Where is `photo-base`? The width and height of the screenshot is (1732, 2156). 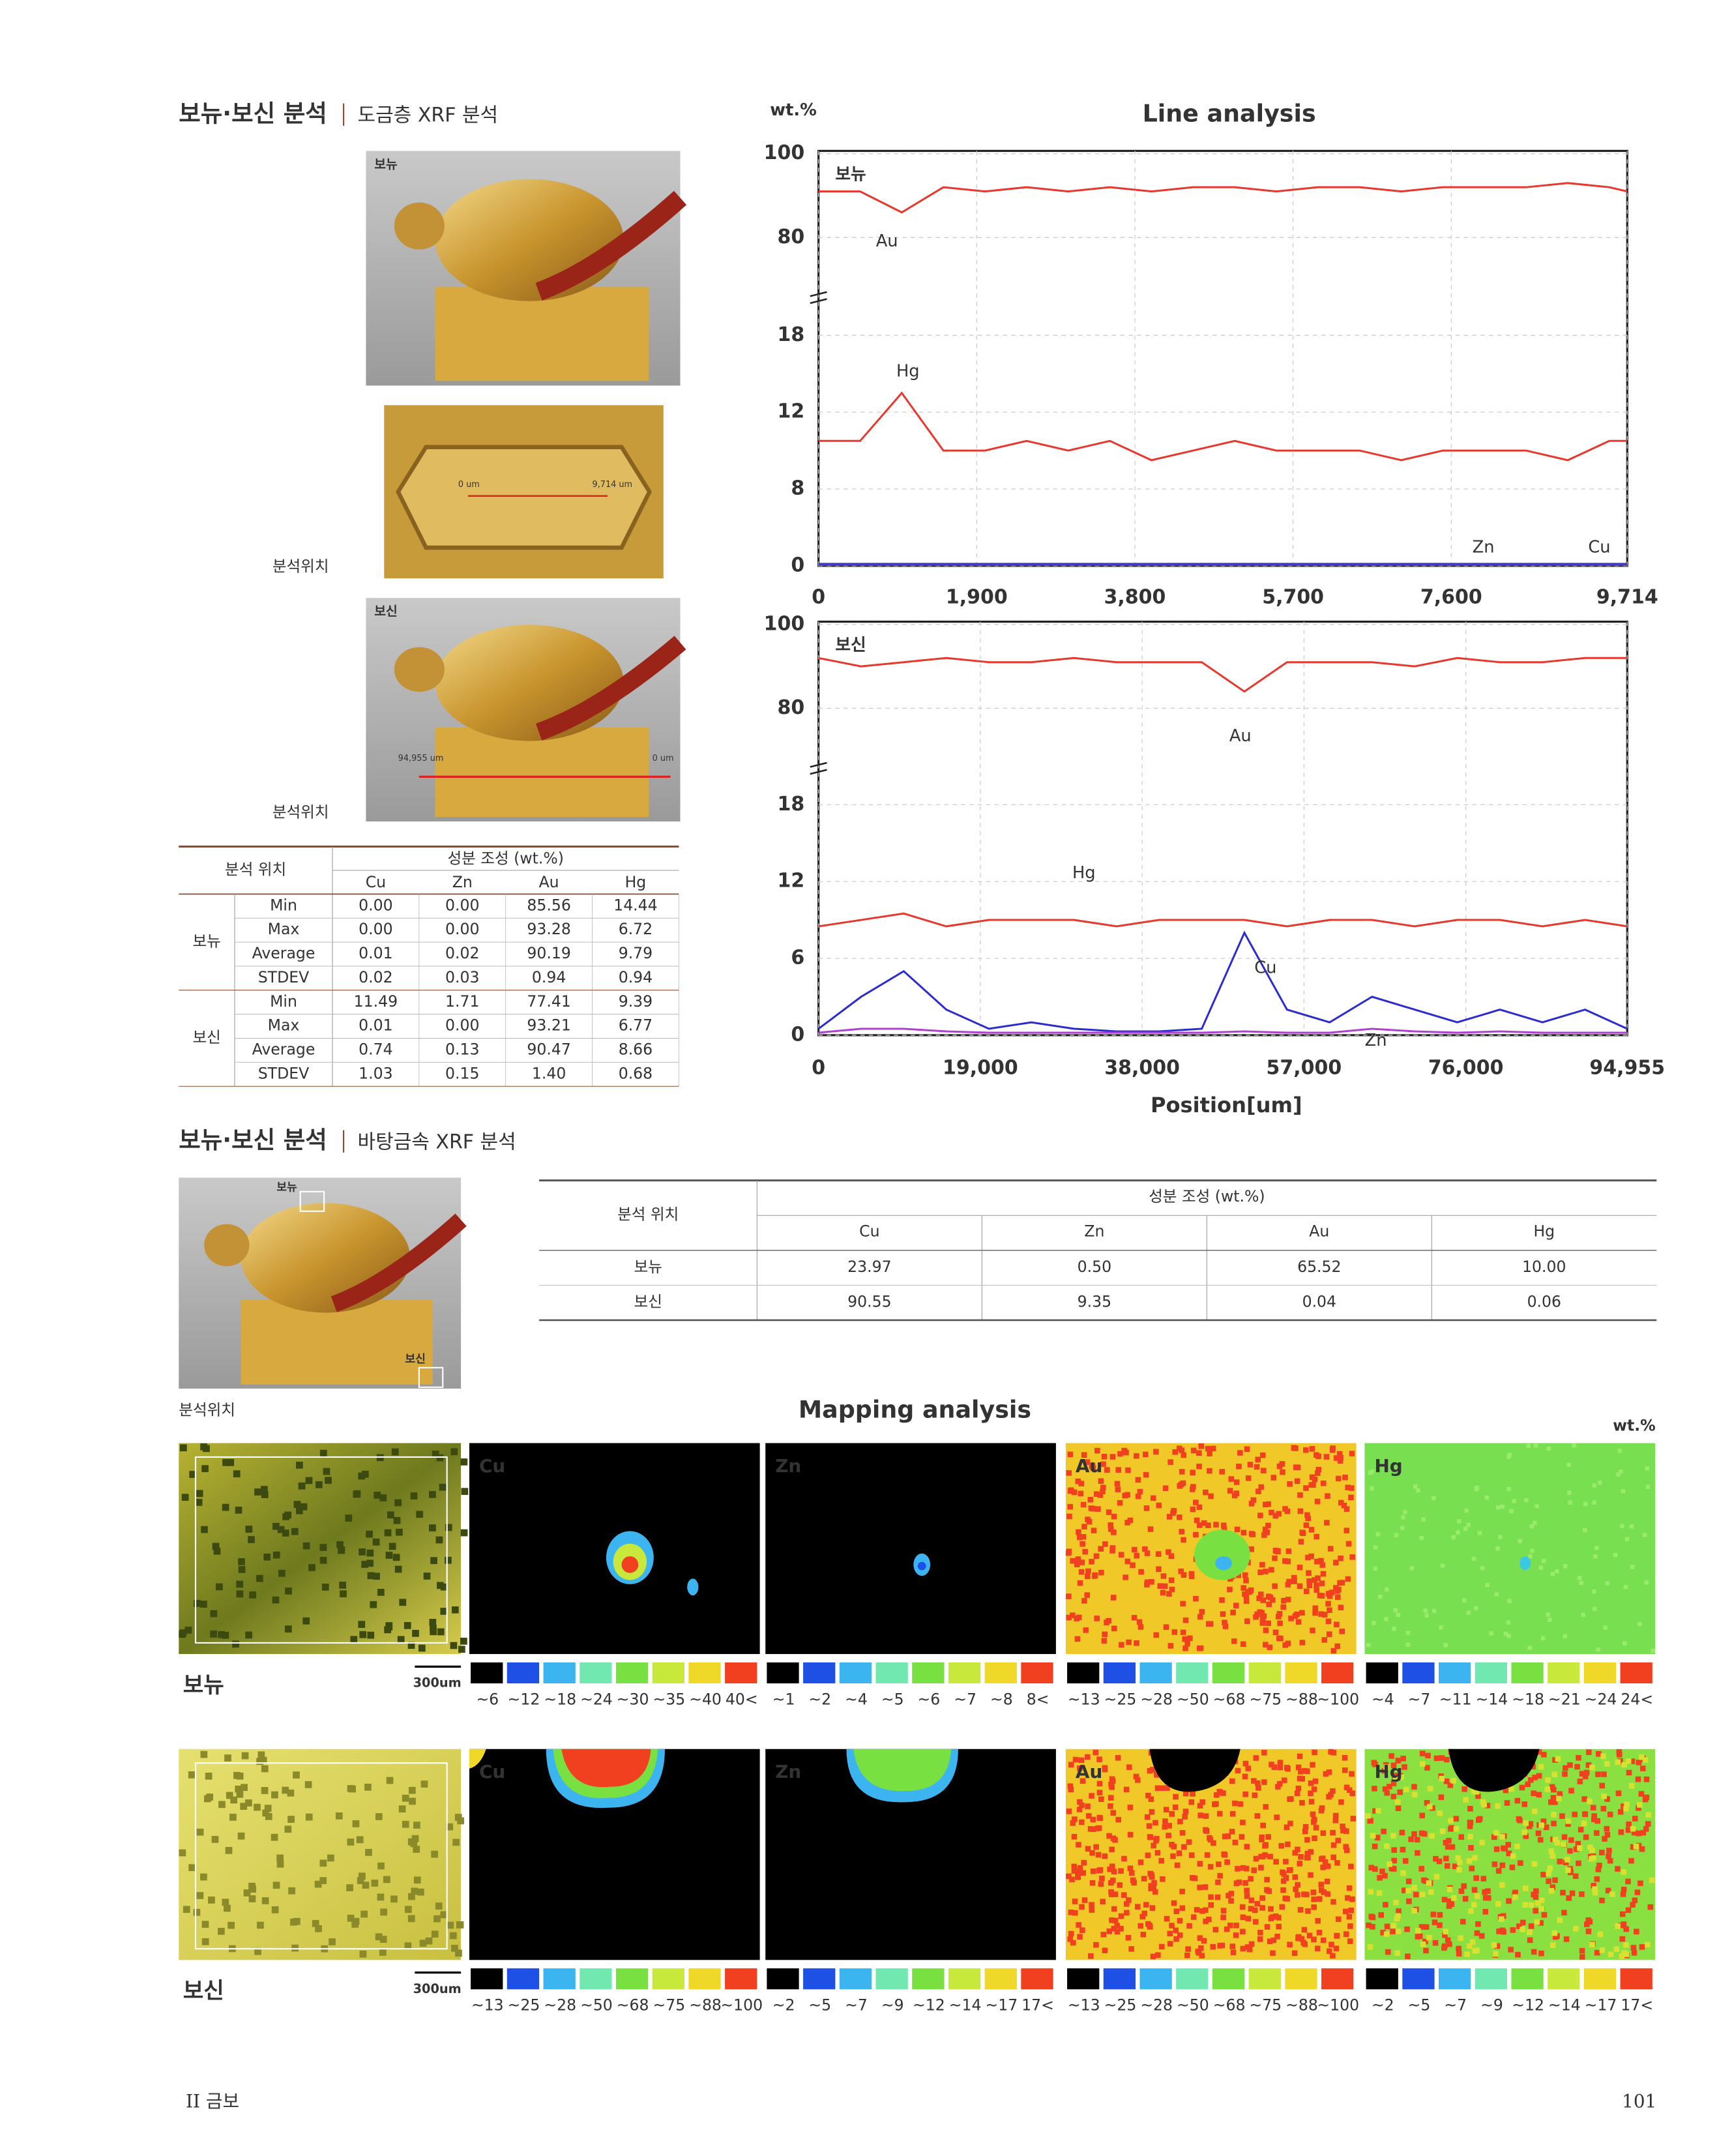
photo-base is located at coordinates (542, 334).